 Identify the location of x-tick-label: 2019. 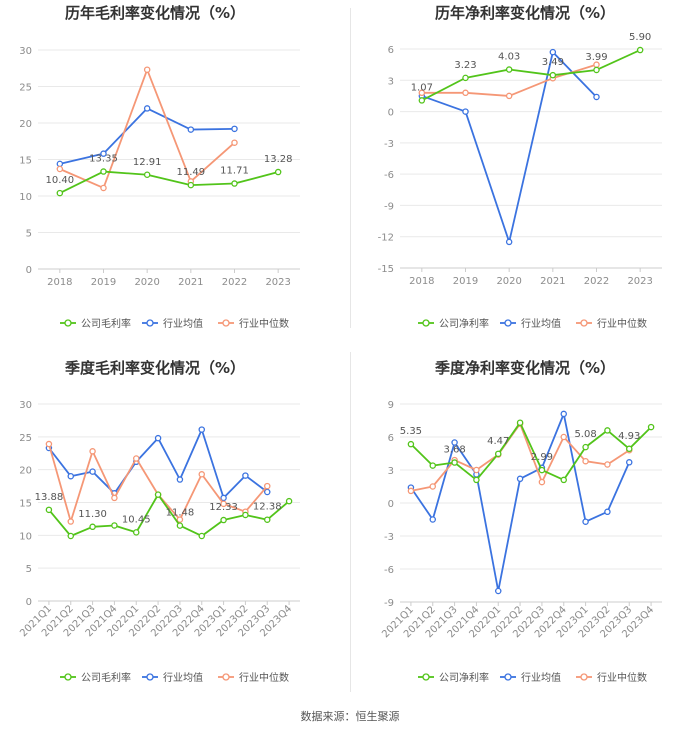
(103, 282).